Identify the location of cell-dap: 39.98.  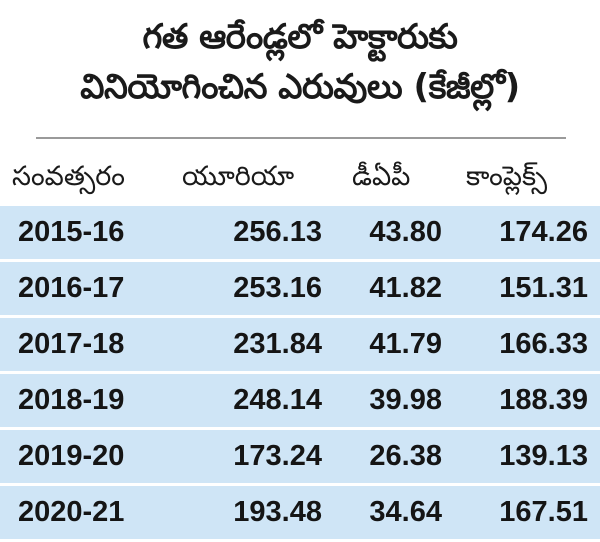
(405, 400).